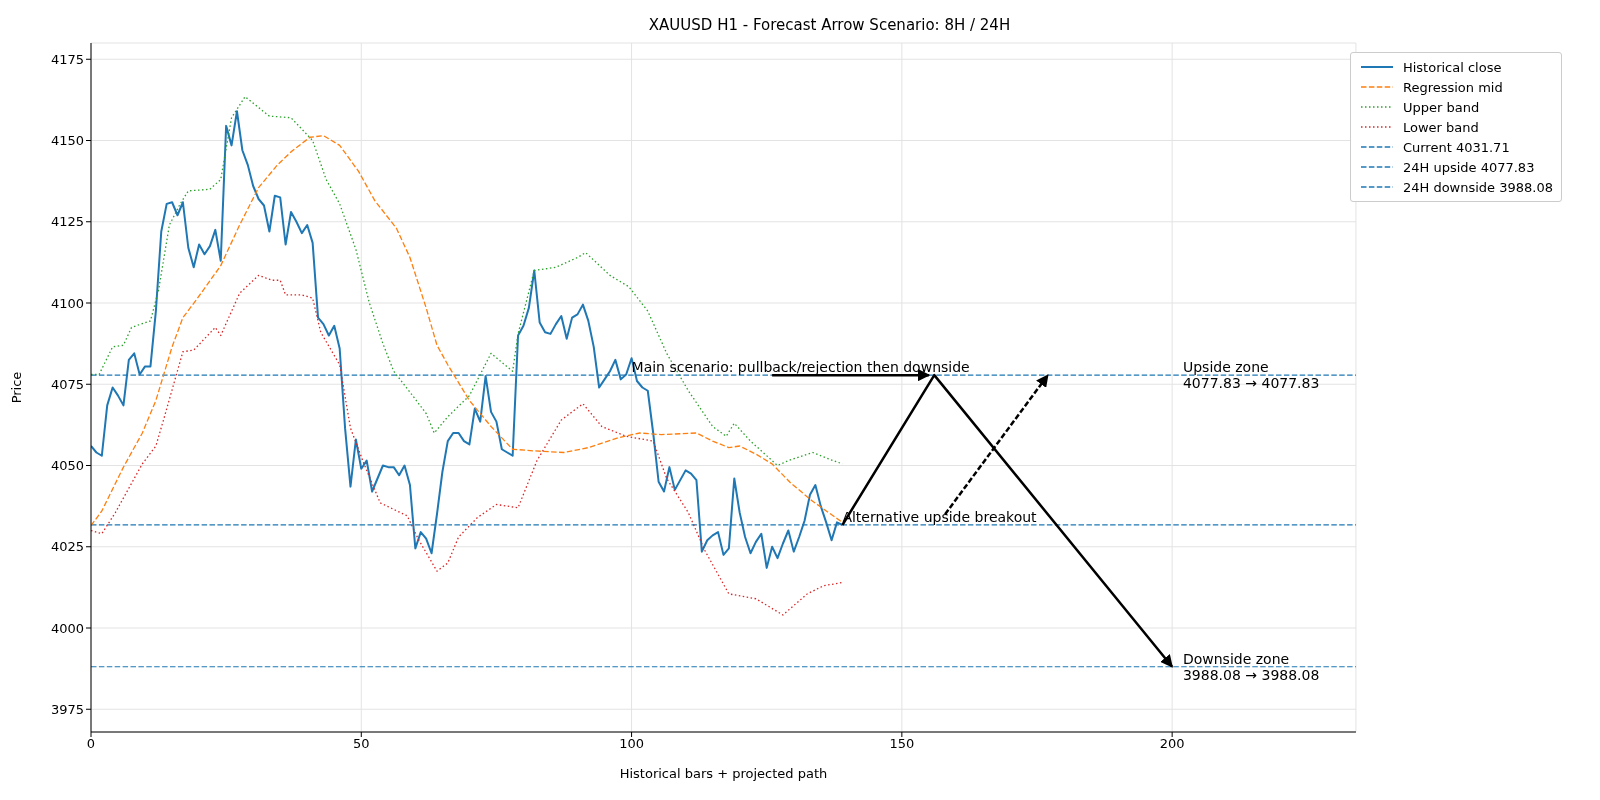 The width and height of the screenshot is (1600, 800). What do you see at coordinates (67, 59) in the screenshot?
I see `y-tick-label: 4175` at bounding box center [67, 59].